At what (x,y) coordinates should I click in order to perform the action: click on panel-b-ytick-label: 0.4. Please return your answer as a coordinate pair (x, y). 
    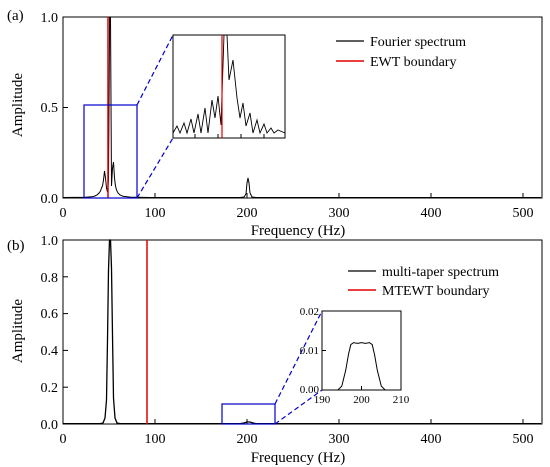
    Looking at the image, I should click on (50, 351).